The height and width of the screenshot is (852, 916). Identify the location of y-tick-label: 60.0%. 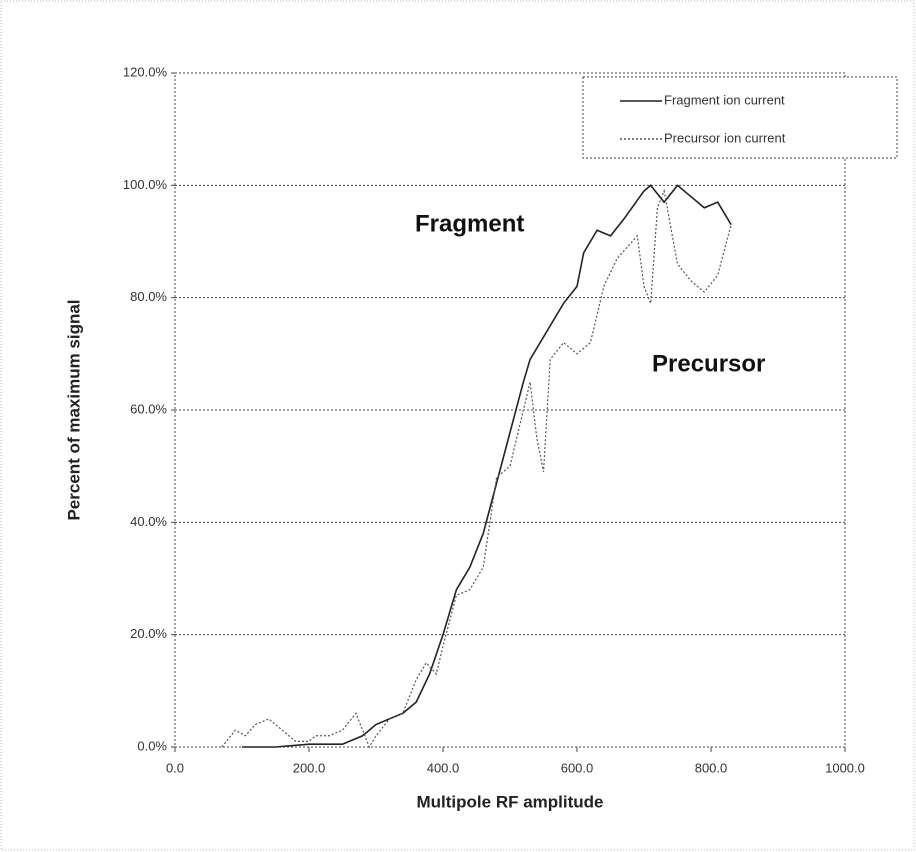
(148, 408).